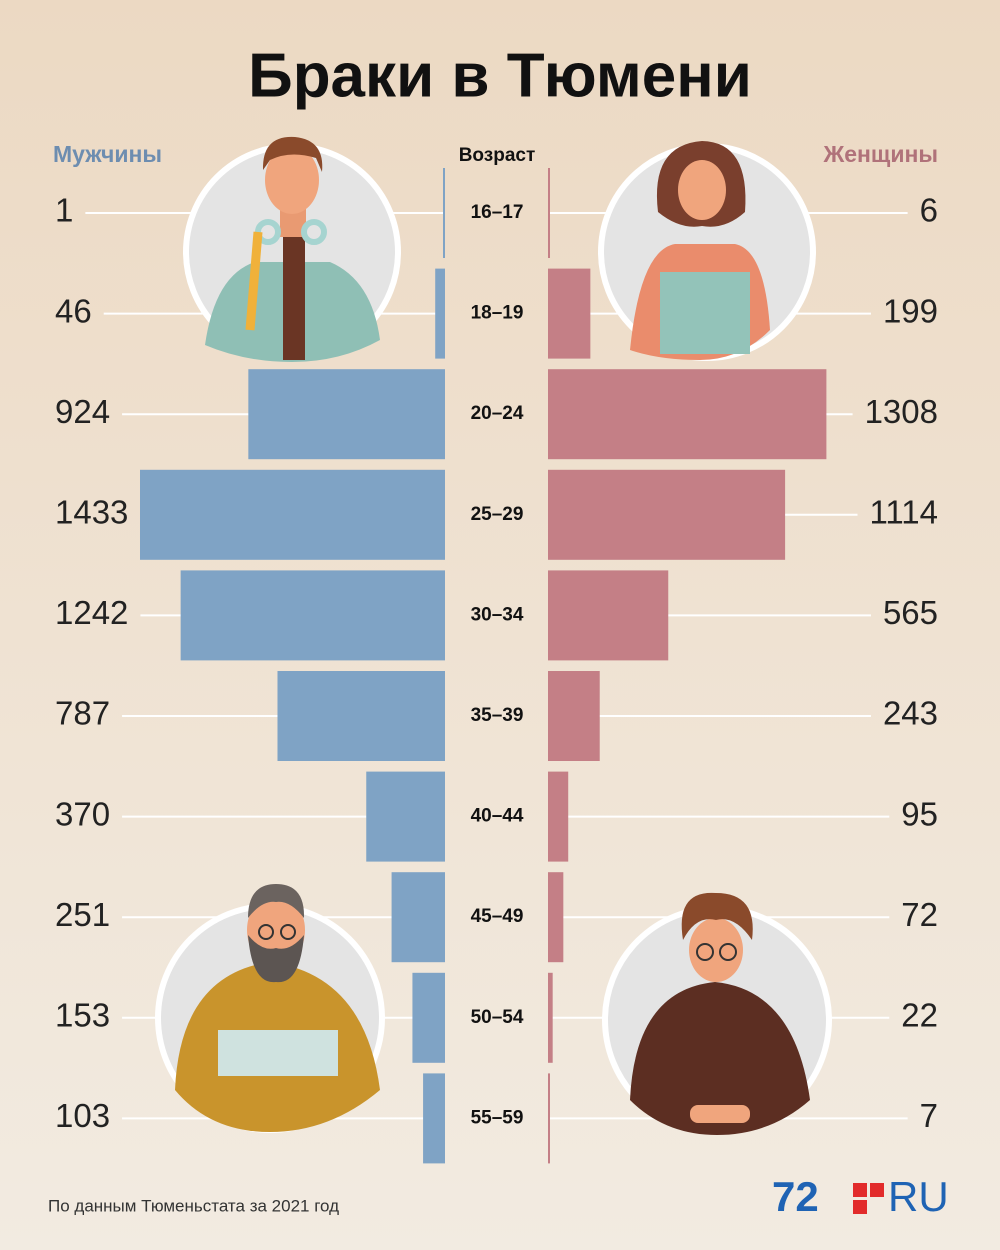 This screenshot has width=1000, height=1250. Describe the element at coordinates (497, 313) in the screenshot. I see `category-label: 18–19` at that location.